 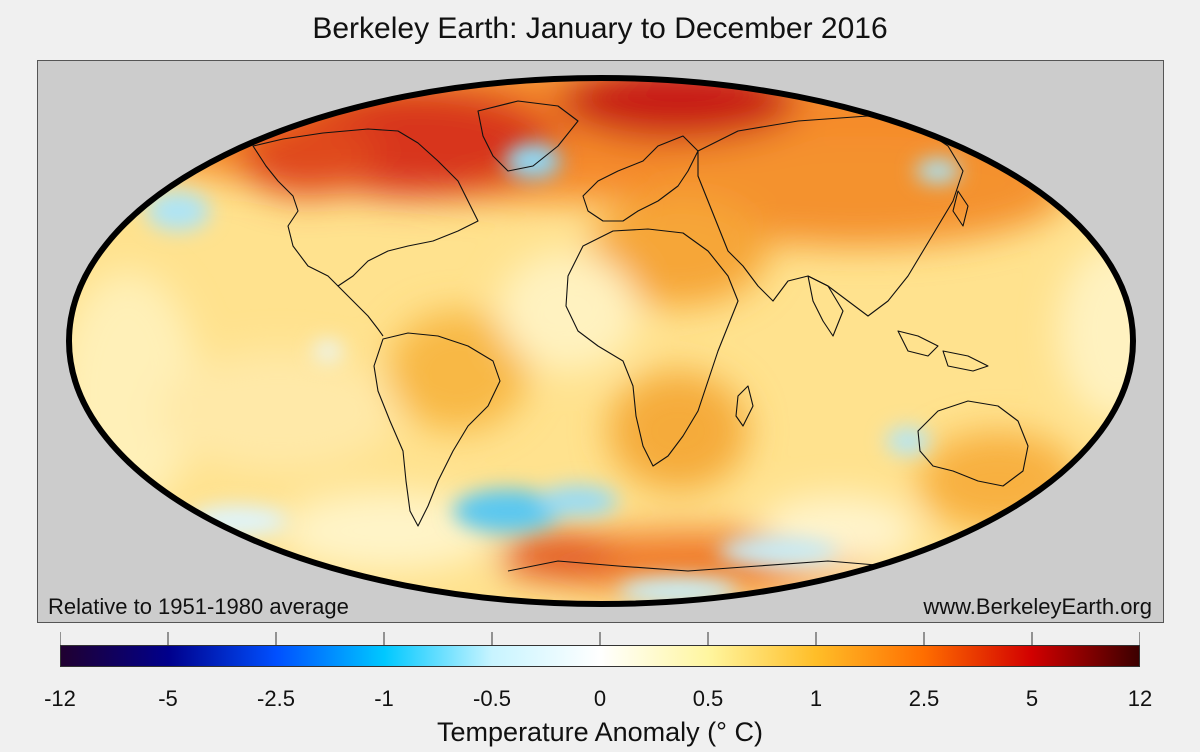 What do you see at coordinates (1032, 698) in the screenshot?
I see `colorbar-tick-label: 5` at bounding box center [1032, 698].